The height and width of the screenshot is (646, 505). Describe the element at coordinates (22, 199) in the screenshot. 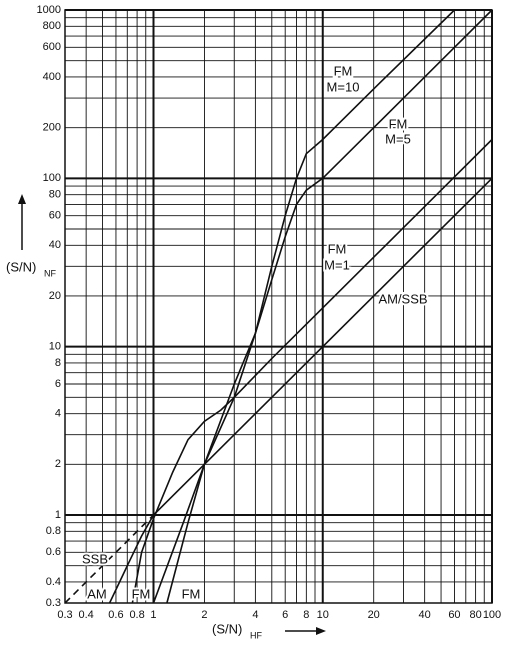

I see `y-arrow-head` at that location.